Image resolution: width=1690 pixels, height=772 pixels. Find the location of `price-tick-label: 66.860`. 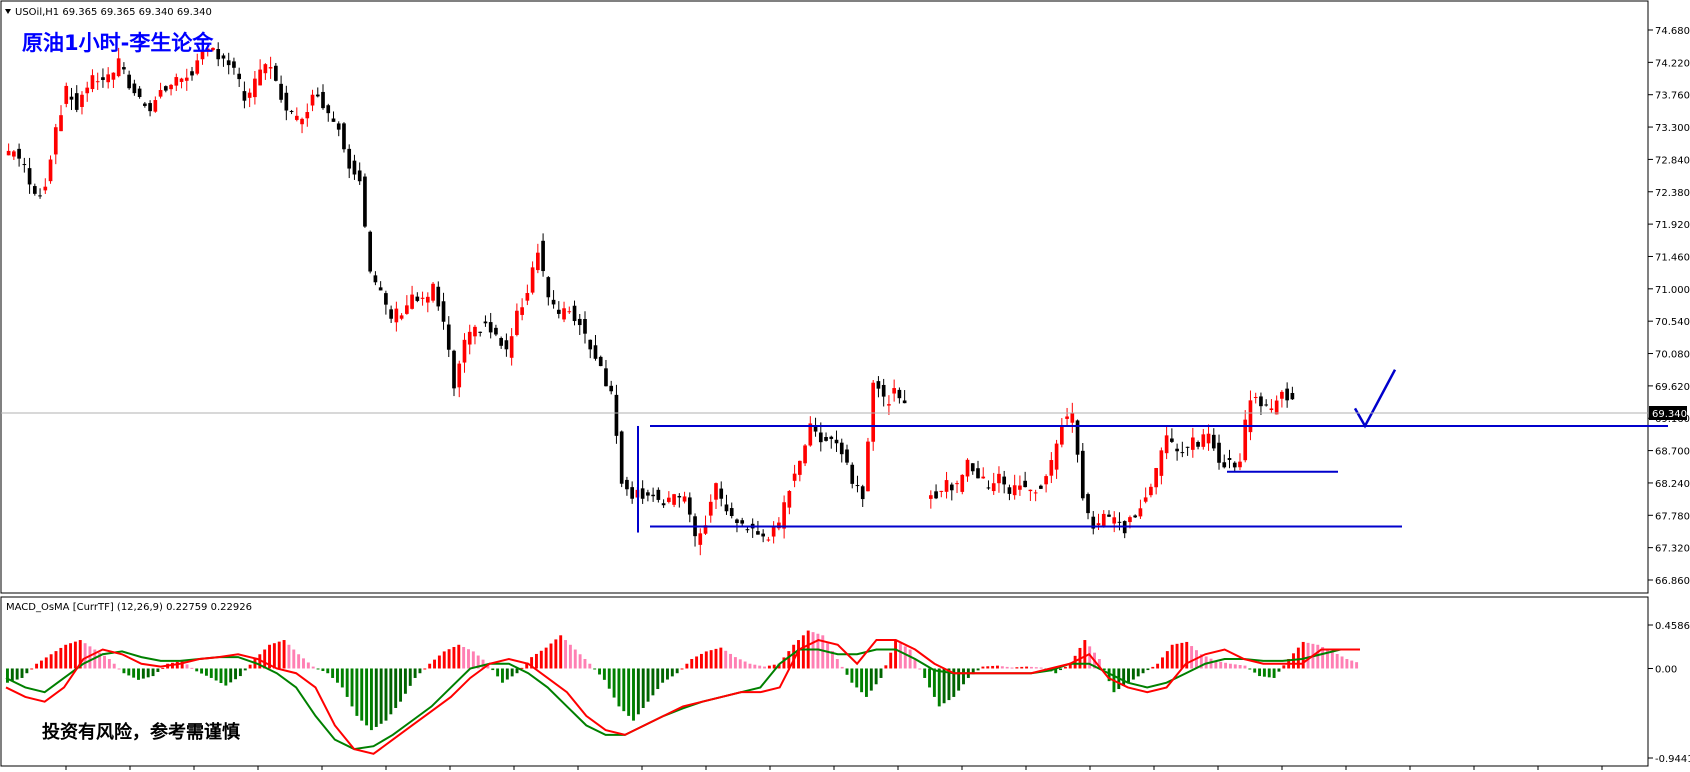

price-tick-label: 66.860 is located at coordinates (1672, 581).